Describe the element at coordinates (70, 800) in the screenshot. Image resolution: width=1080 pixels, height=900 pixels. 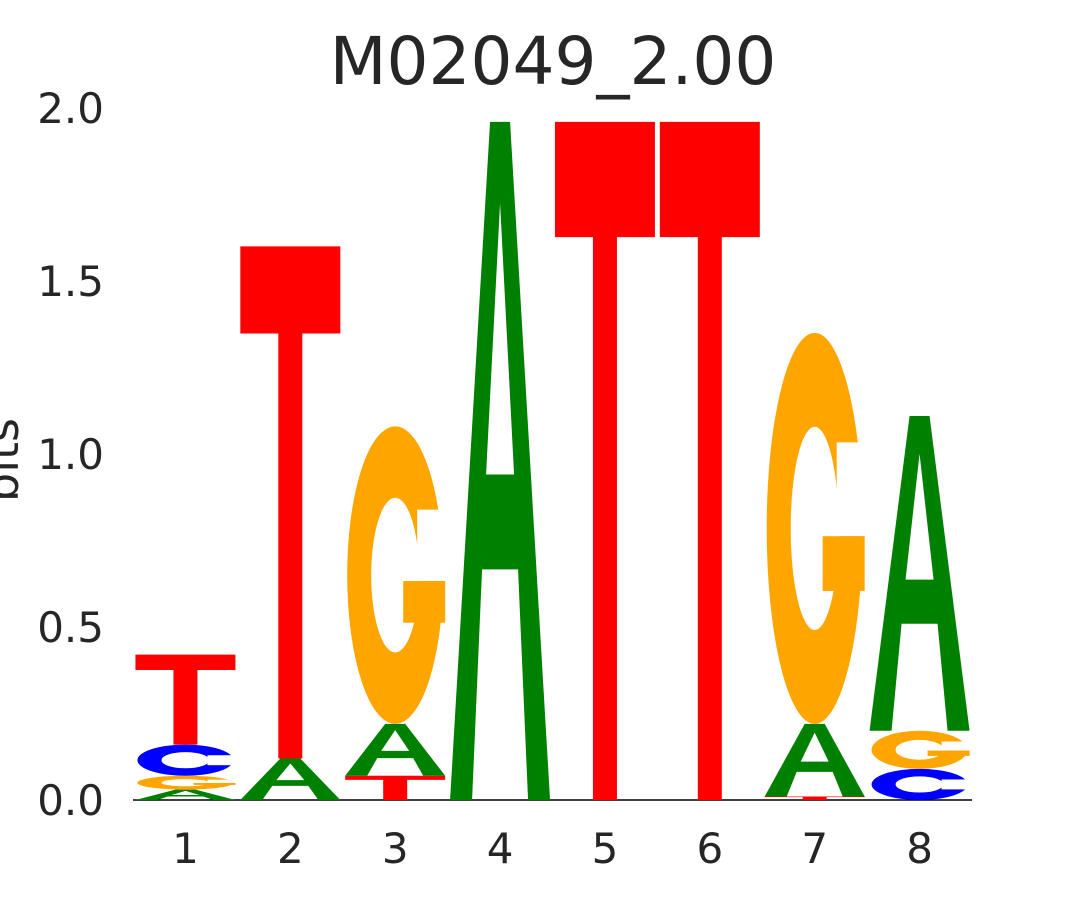
I see `y-tick-label: 0.0` at that location.